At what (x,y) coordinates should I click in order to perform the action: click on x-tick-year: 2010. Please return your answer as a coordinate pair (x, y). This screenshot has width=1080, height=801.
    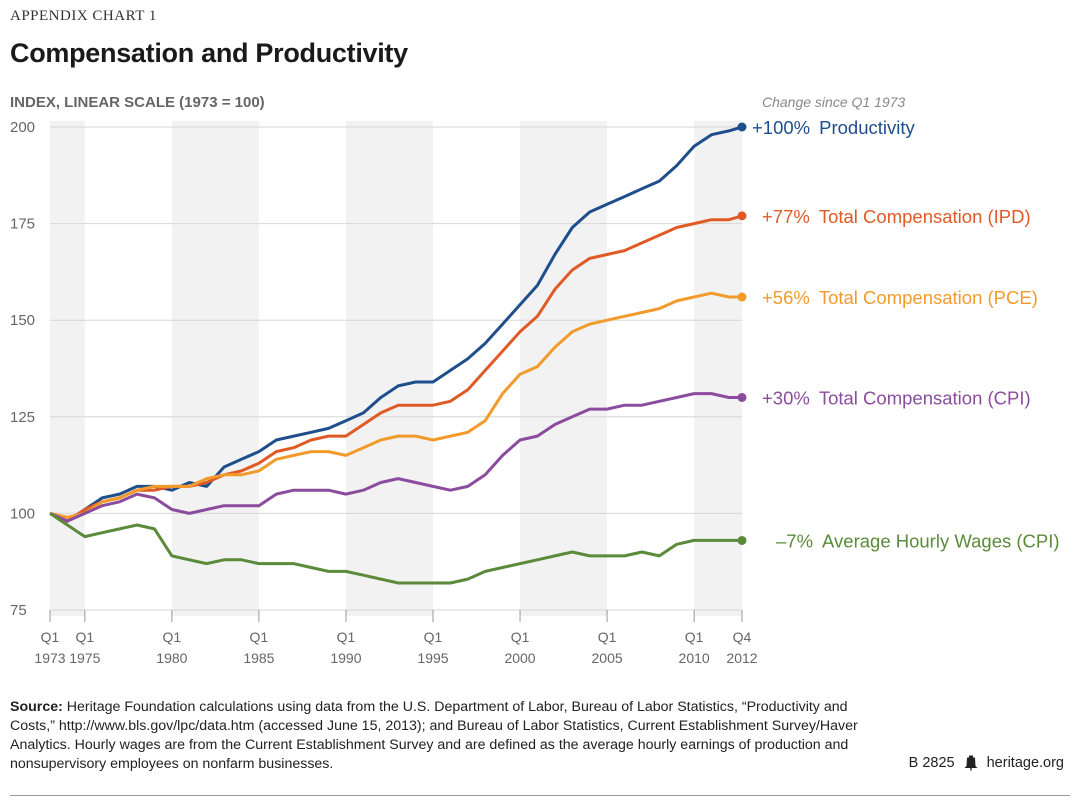
    Looking at the image, I should click on (694, 658).